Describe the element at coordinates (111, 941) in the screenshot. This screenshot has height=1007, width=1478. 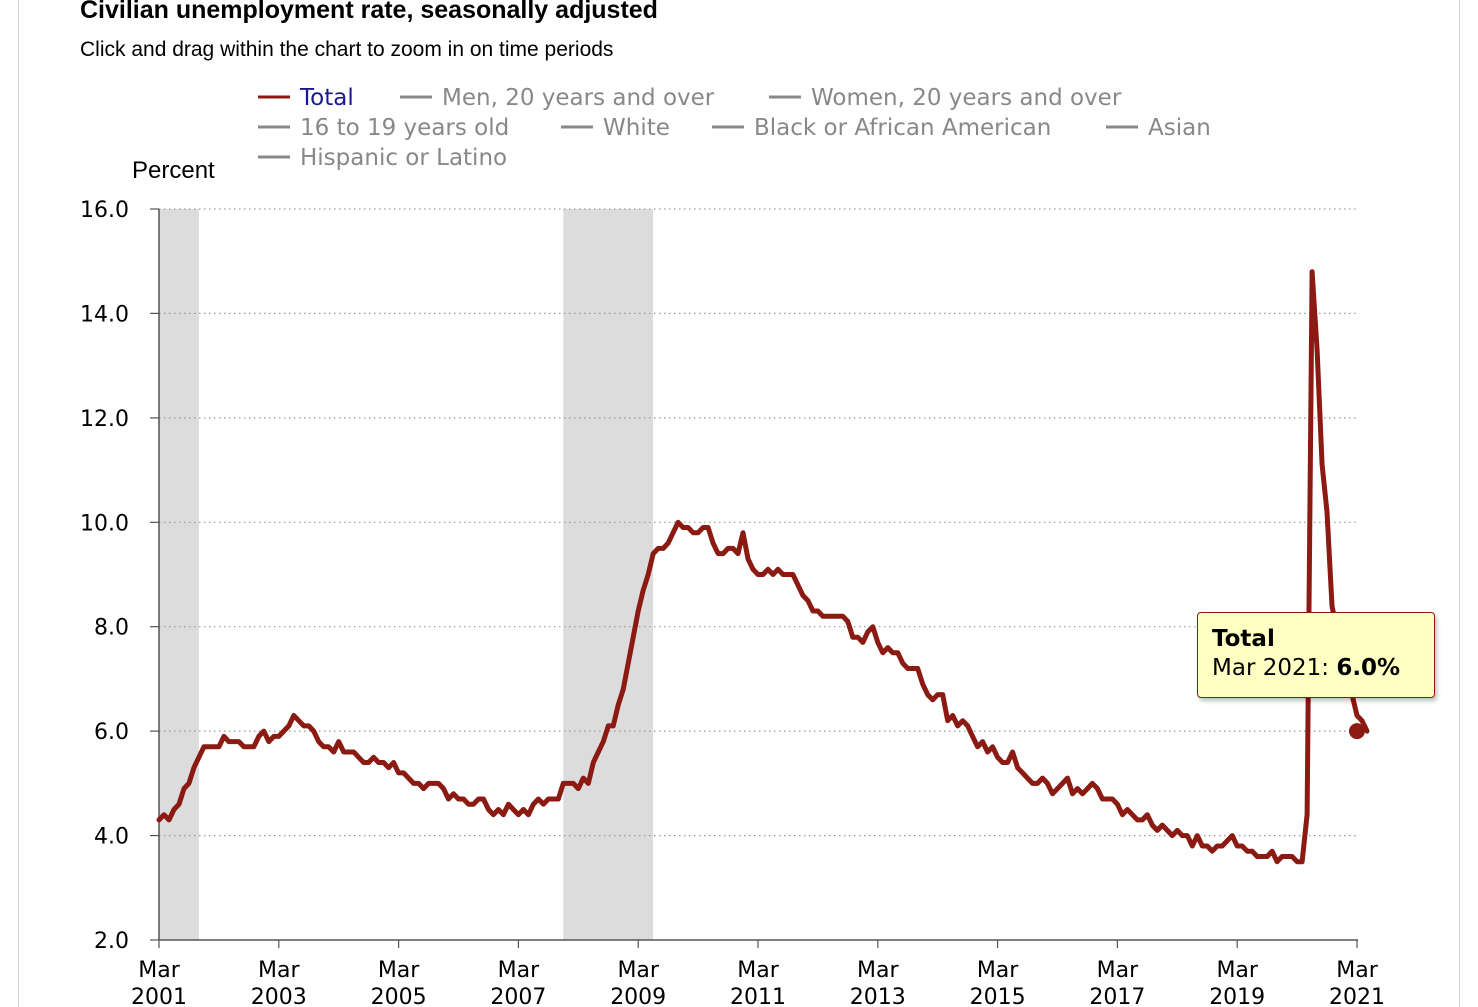
I see `y-tick-label: 2.0` at that location.